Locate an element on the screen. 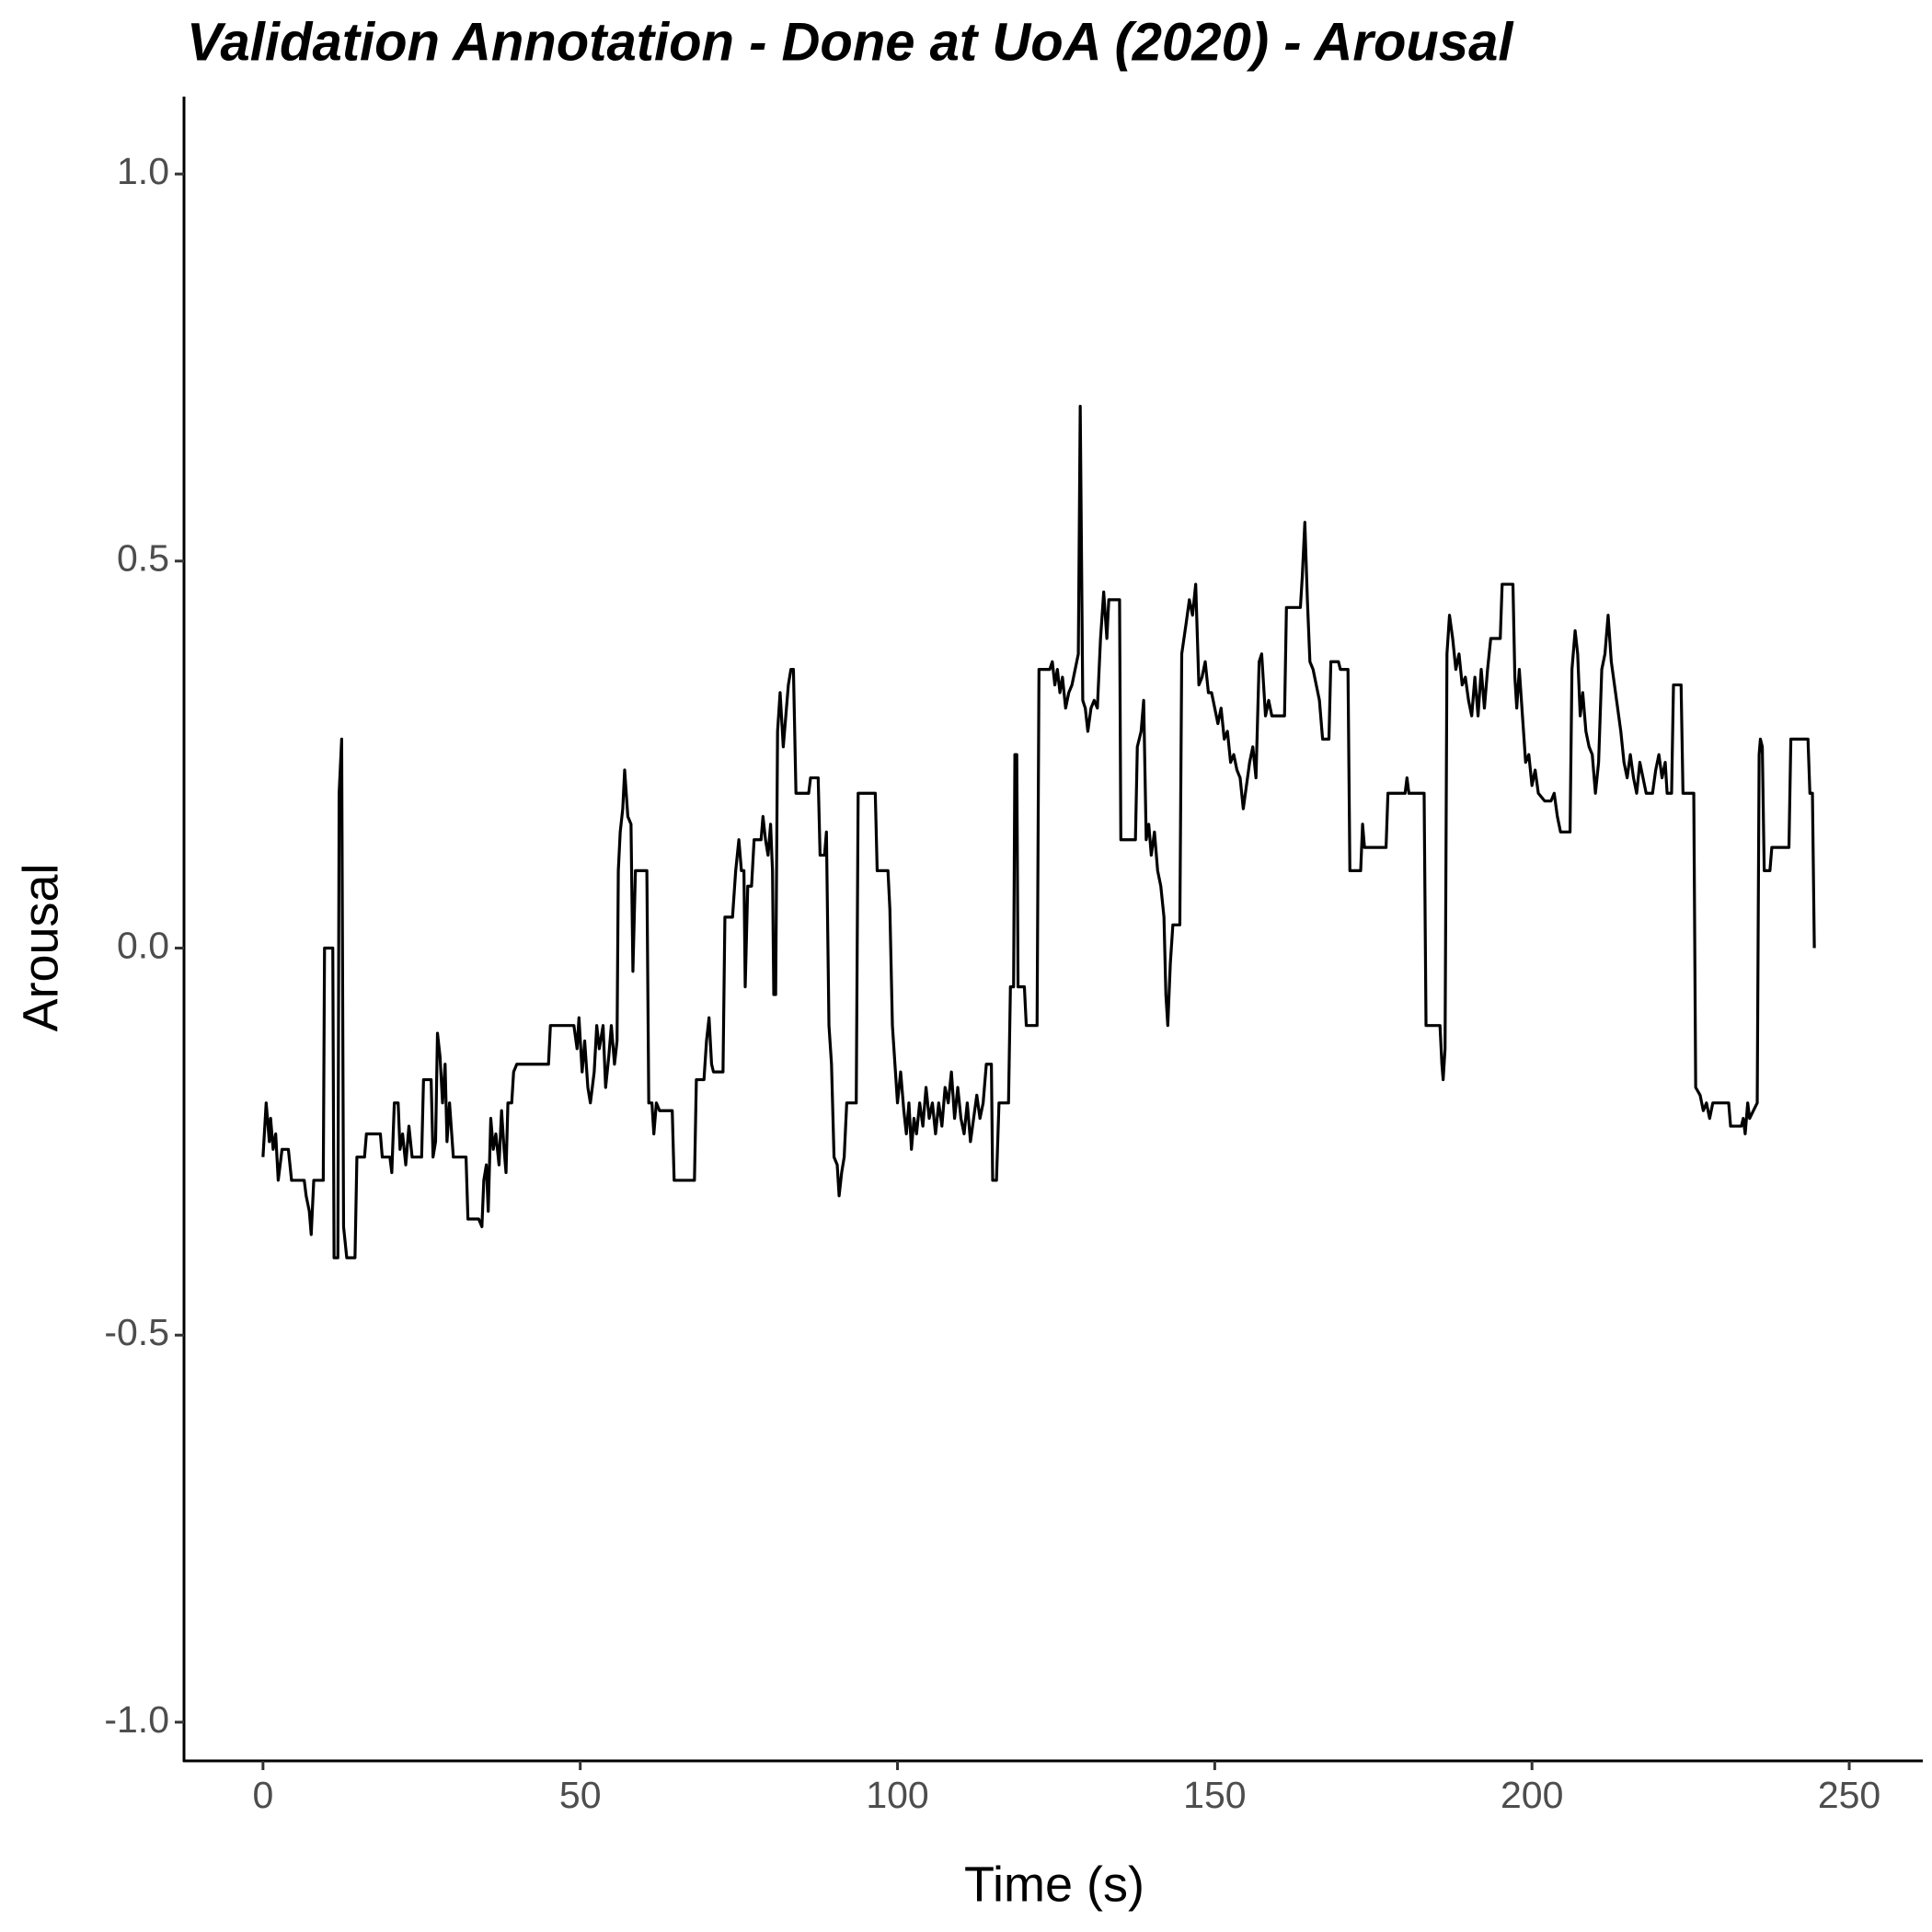  x-tick-label: 150 is located at coordinates (1214, 1795).